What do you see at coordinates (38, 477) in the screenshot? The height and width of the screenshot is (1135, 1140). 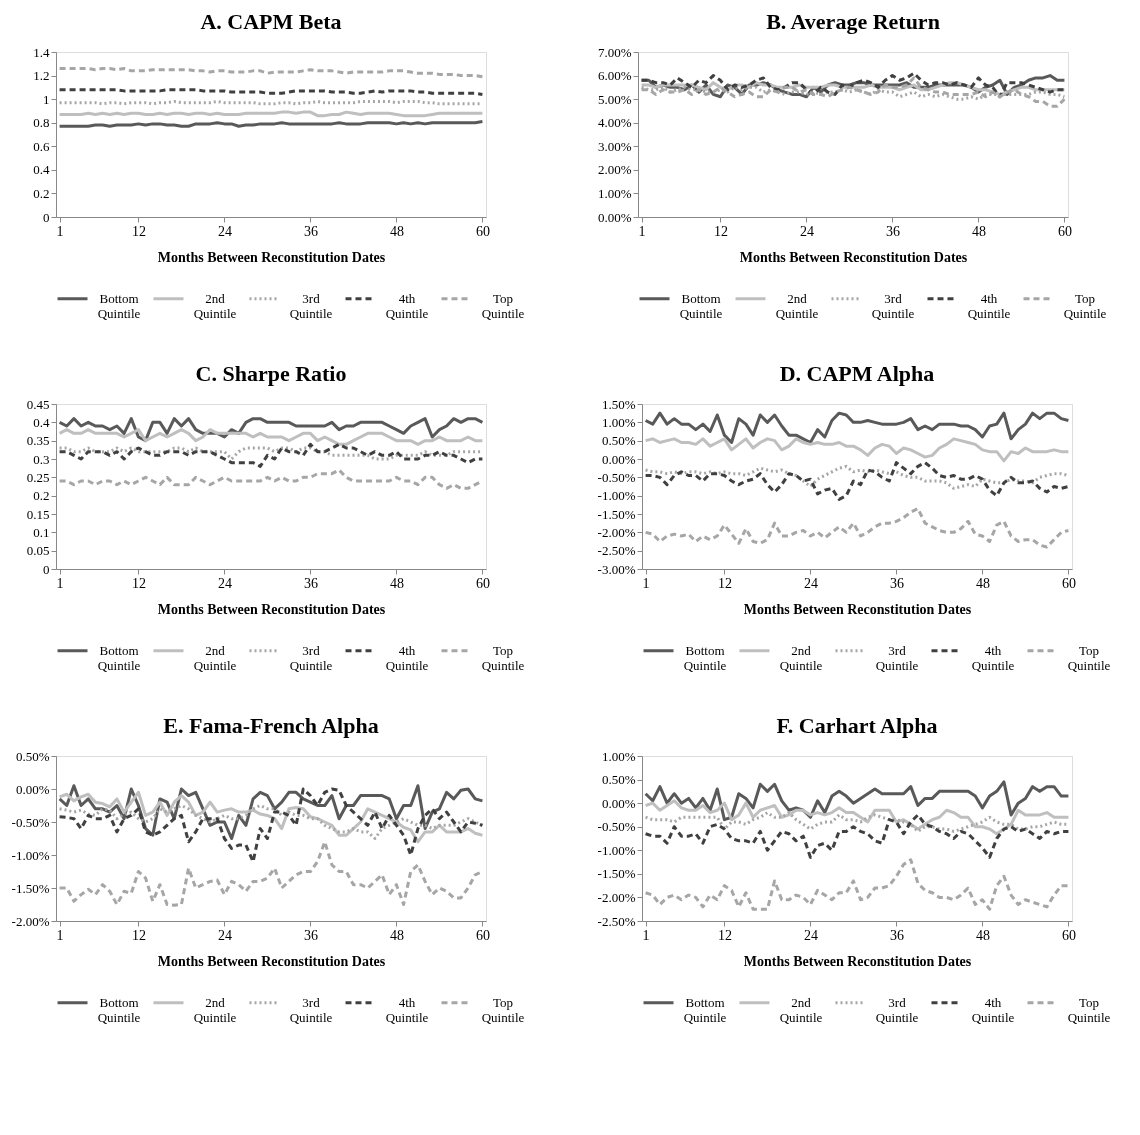 I see `y-tick-label: 0.25` at bounding box center [38, 477].